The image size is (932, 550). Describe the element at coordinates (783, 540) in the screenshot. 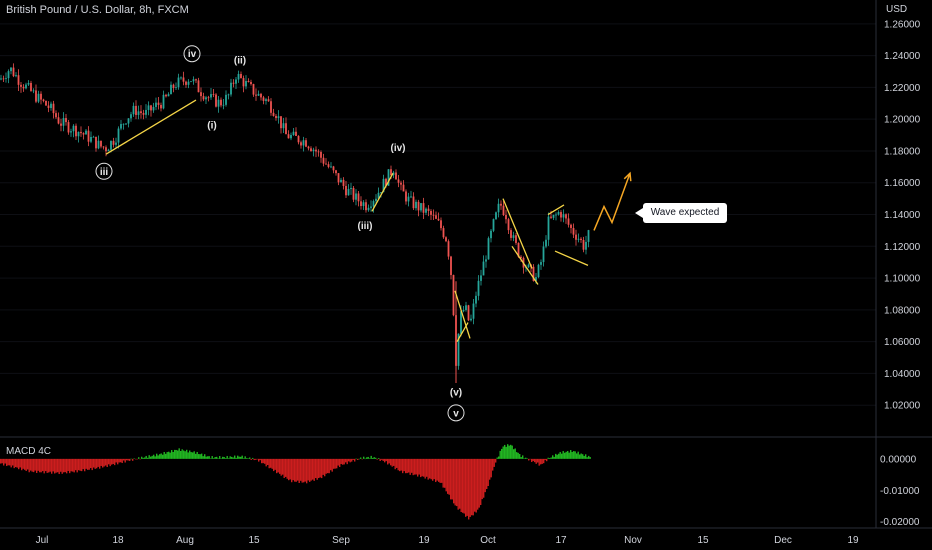

I see `time-tick-label: Dec` at that location.